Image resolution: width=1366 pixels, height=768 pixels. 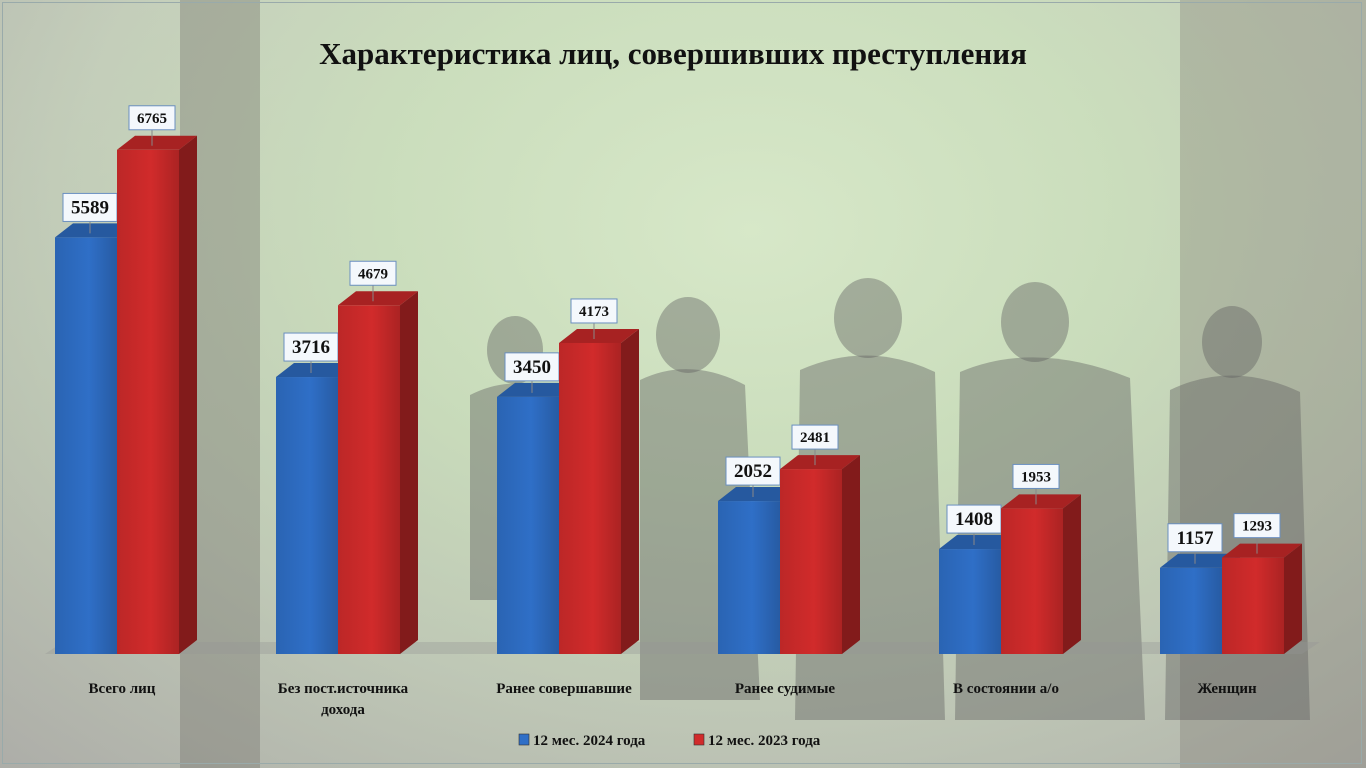 I want to click on data-label-text: 3716, so click(x=311, y=347).